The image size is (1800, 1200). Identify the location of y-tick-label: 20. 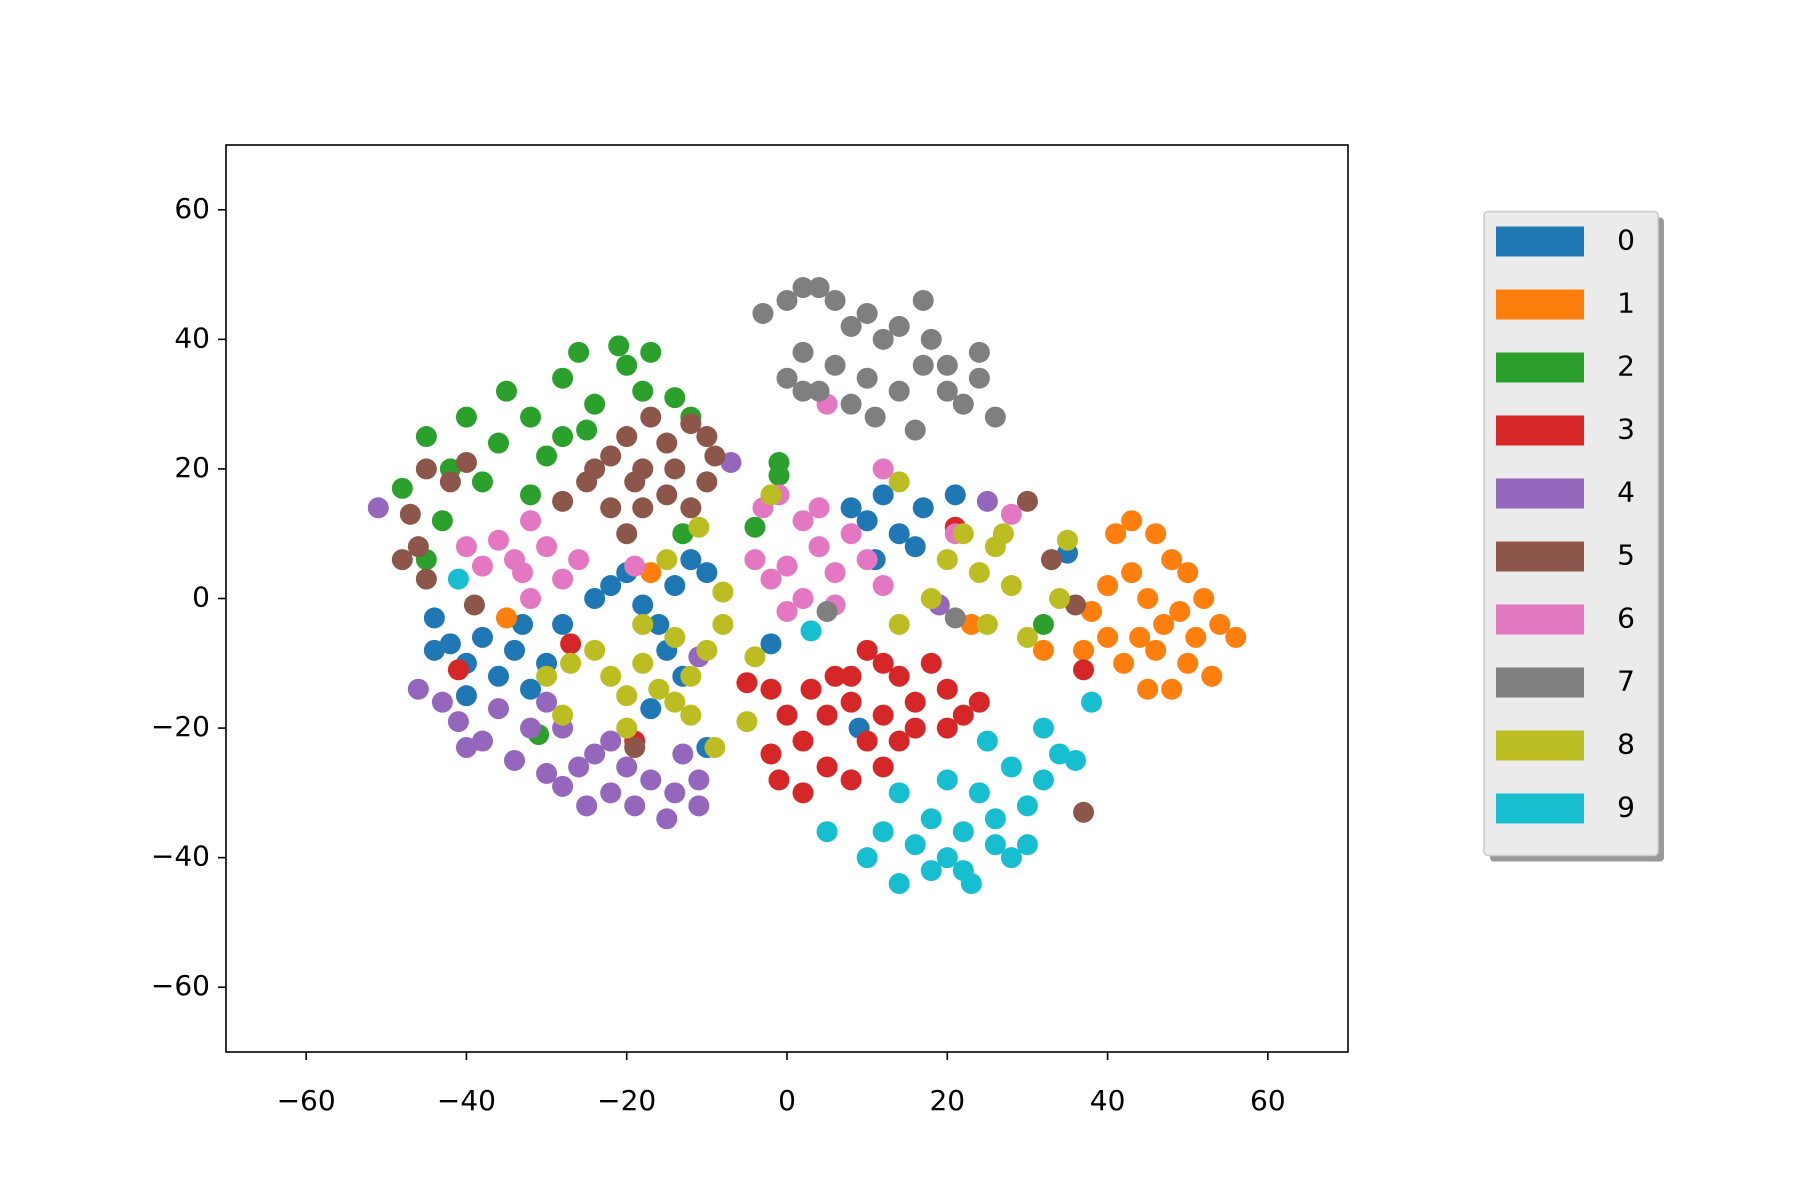
(192, 467).